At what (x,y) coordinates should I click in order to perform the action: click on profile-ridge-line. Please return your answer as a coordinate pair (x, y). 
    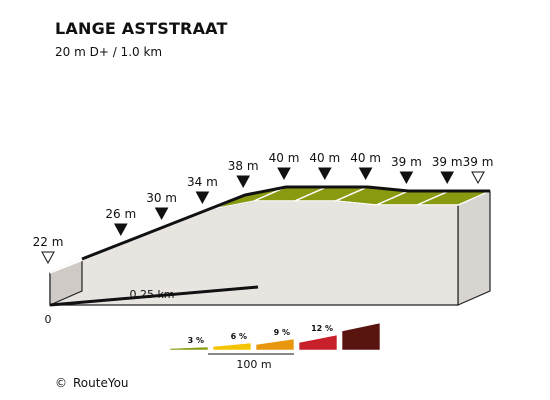
    Looking at the image, I should click on (285, 223).